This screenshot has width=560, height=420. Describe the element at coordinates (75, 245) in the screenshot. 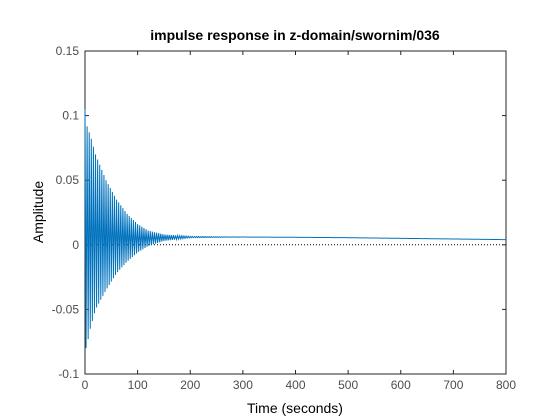

I see `y-tick-label: 0` at that location.